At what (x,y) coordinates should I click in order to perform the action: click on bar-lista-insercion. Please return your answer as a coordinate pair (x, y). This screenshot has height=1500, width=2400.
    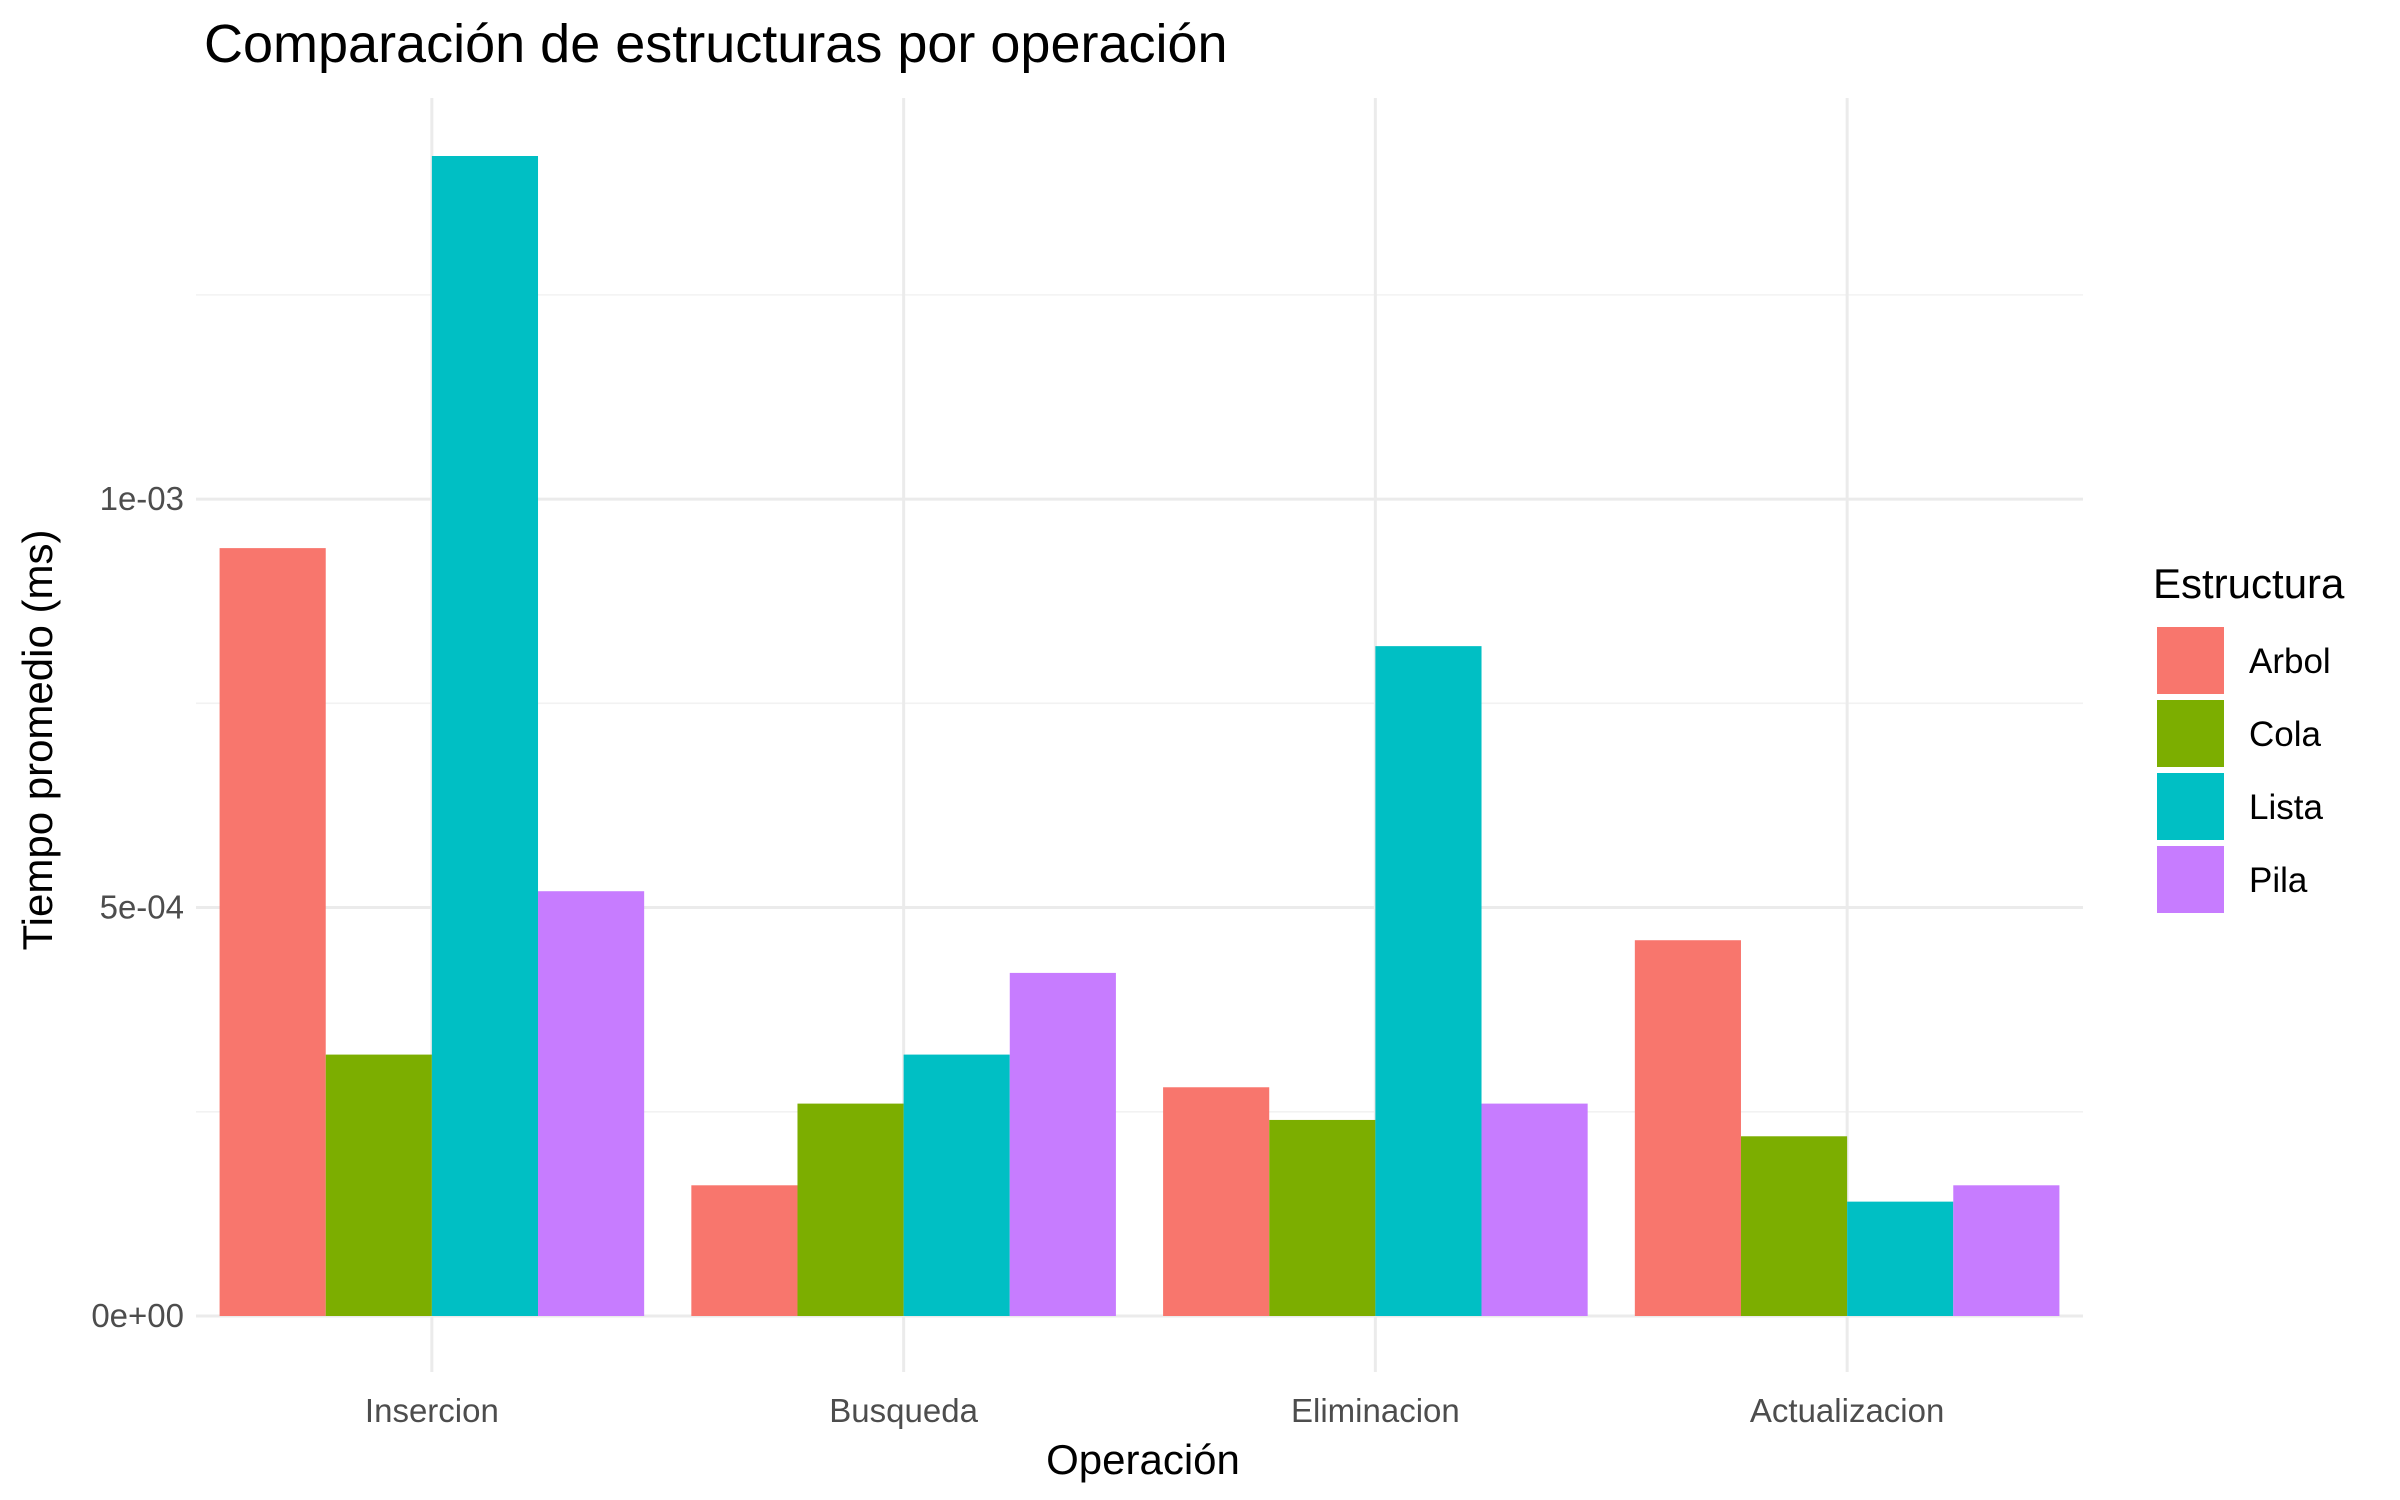
    Looking at the image, I should click on (485, 736).